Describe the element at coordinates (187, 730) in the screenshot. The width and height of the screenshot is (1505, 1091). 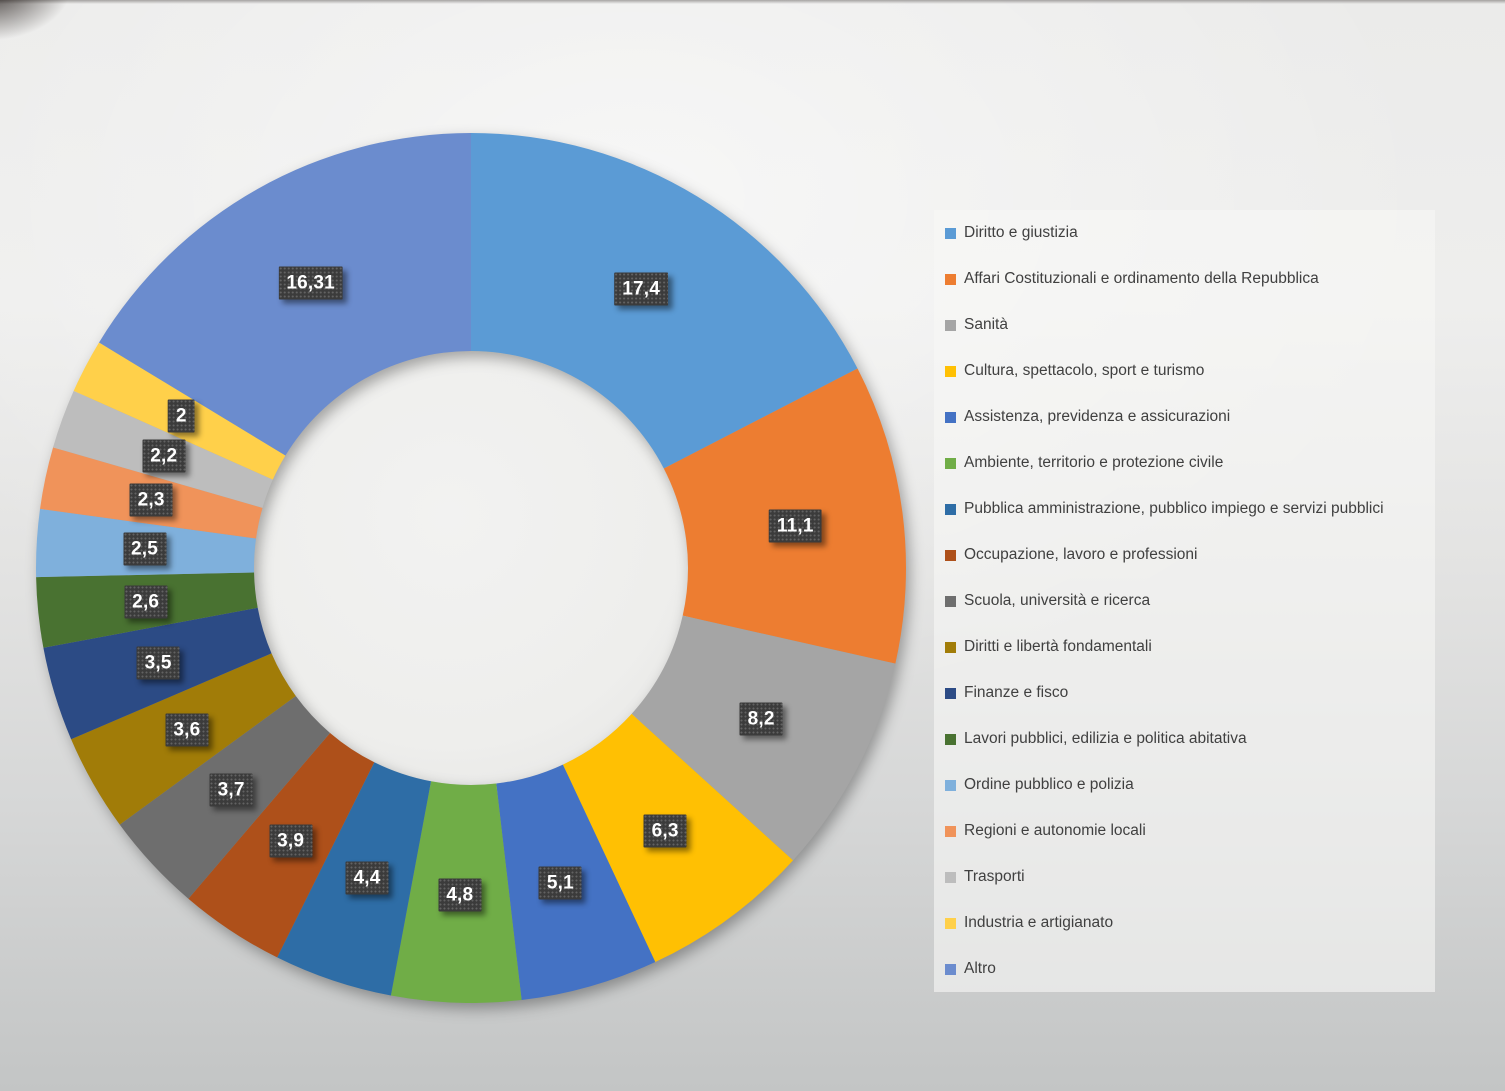
I see `data-label-diritti-e-libert-fondamentali: 3,6` at that location.